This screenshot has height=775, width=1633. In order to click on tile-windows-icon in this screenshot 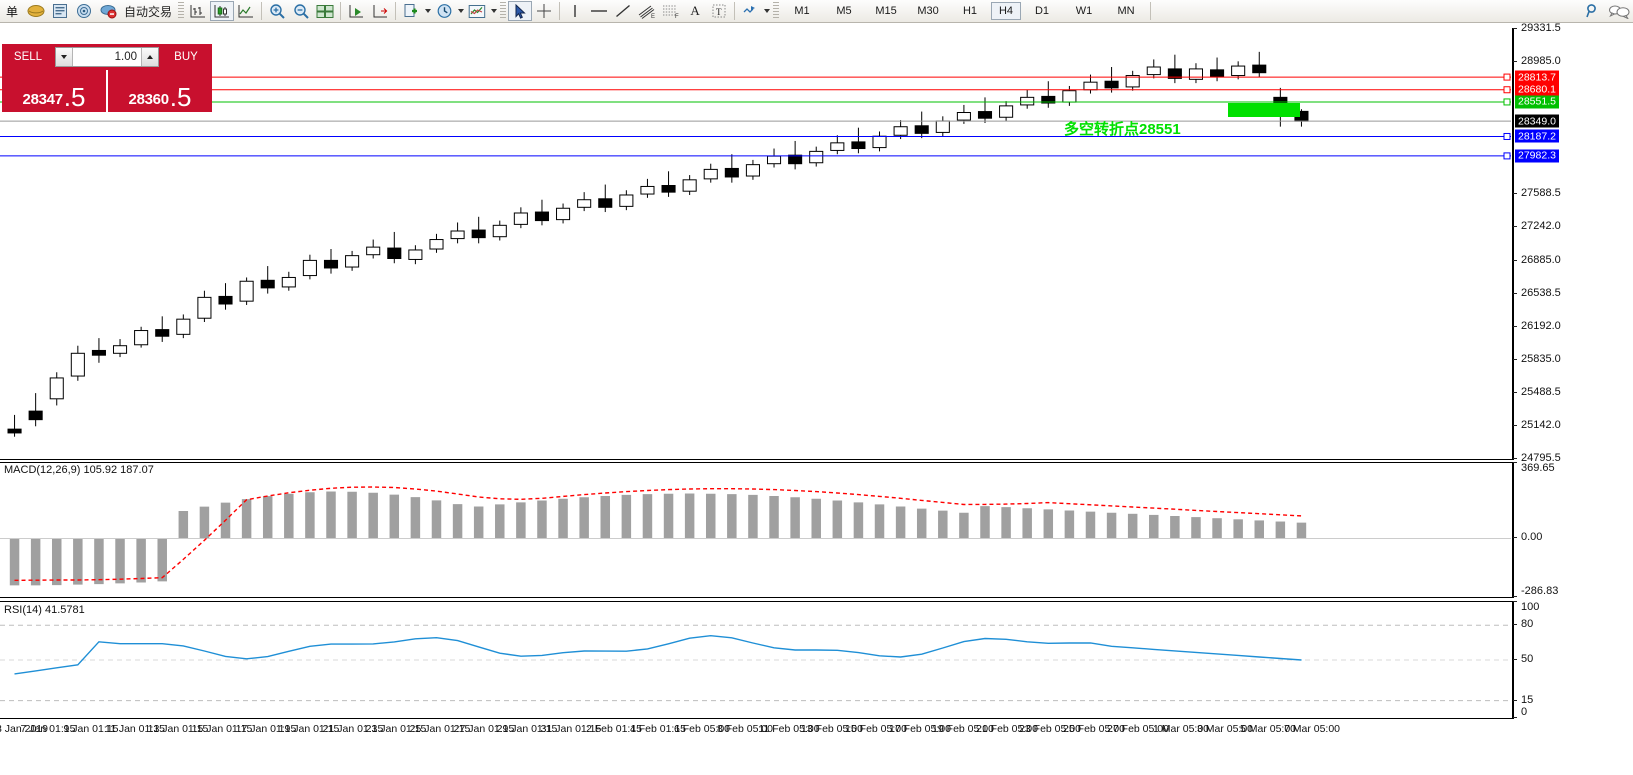, I will do `click(325, 11)`.